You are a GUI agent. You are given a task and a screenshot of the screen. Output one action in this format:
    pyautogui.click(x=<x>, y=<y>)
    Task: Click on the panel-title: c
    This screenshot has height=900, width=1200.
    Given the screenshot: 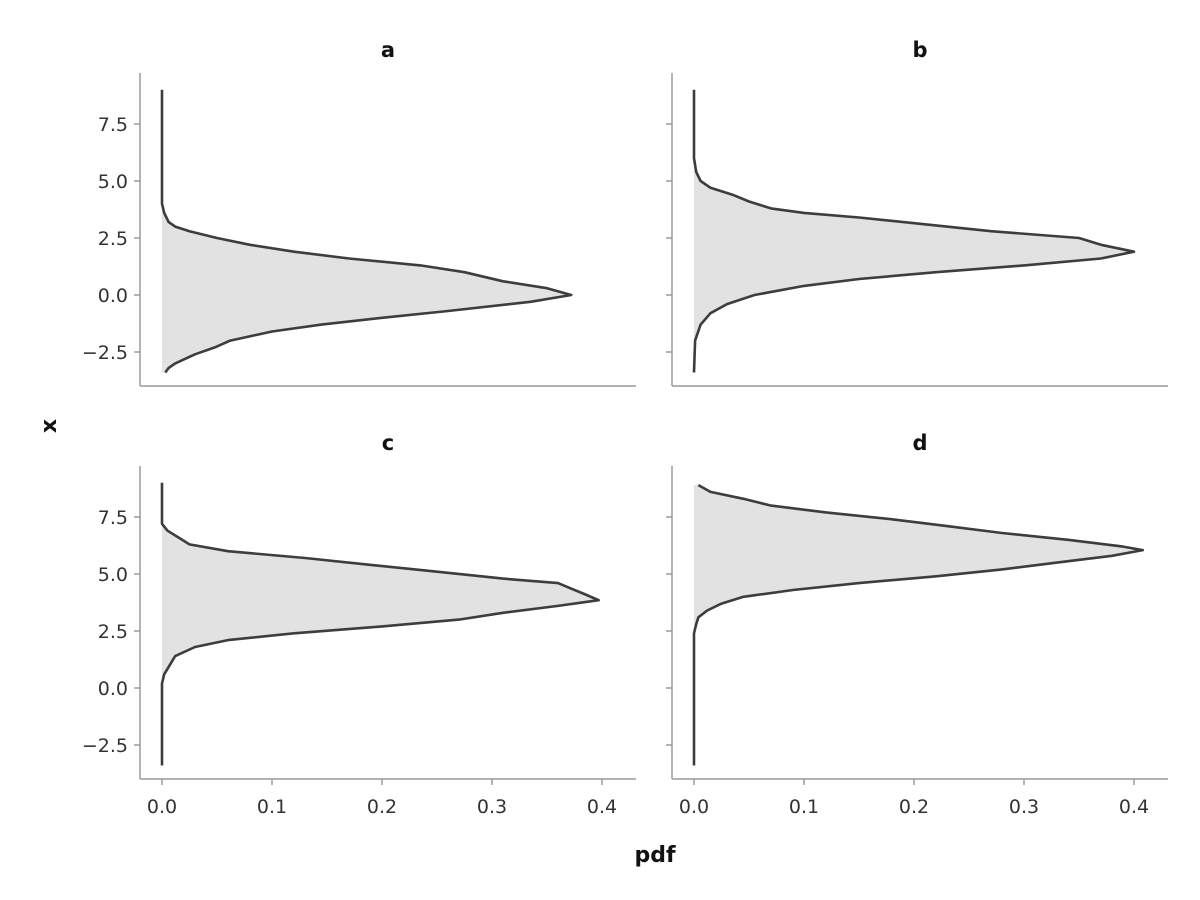 What is the action you would take?
    pyautogui.click(x=388, y=443)
    